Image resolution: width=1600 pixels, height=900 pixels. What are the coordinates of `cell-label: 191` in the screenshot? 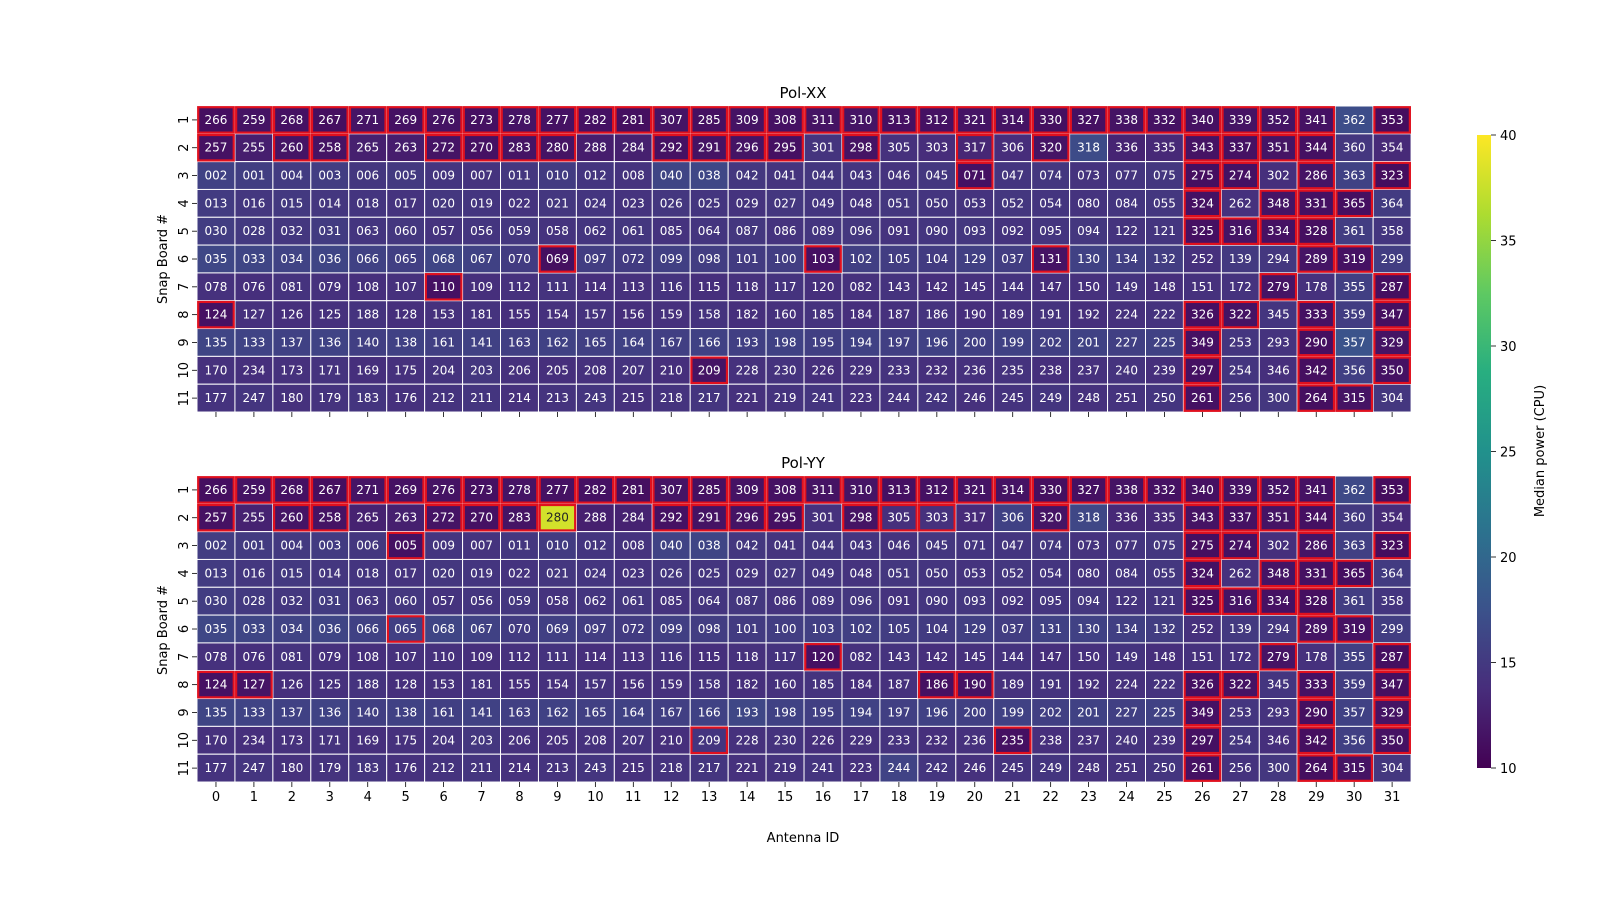 It's located at (1050, 315).